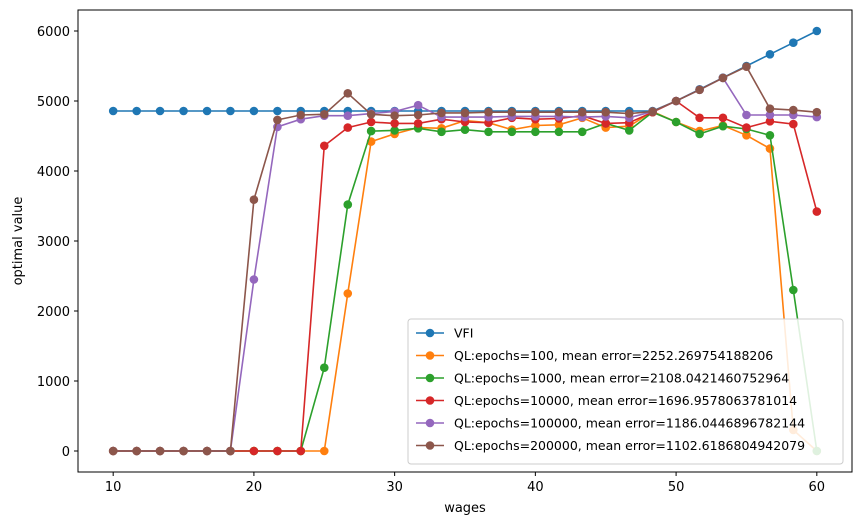  Describe the element at coordinates (53, 382) in the screenshot. I see `y-tick-label: 1000` at that location.